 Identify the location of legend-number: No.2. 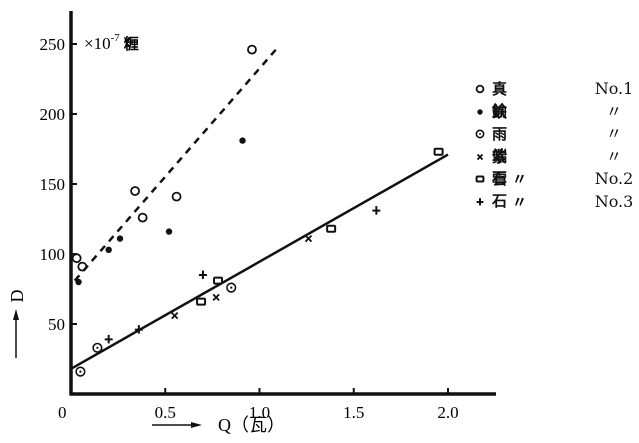
(614, 178).